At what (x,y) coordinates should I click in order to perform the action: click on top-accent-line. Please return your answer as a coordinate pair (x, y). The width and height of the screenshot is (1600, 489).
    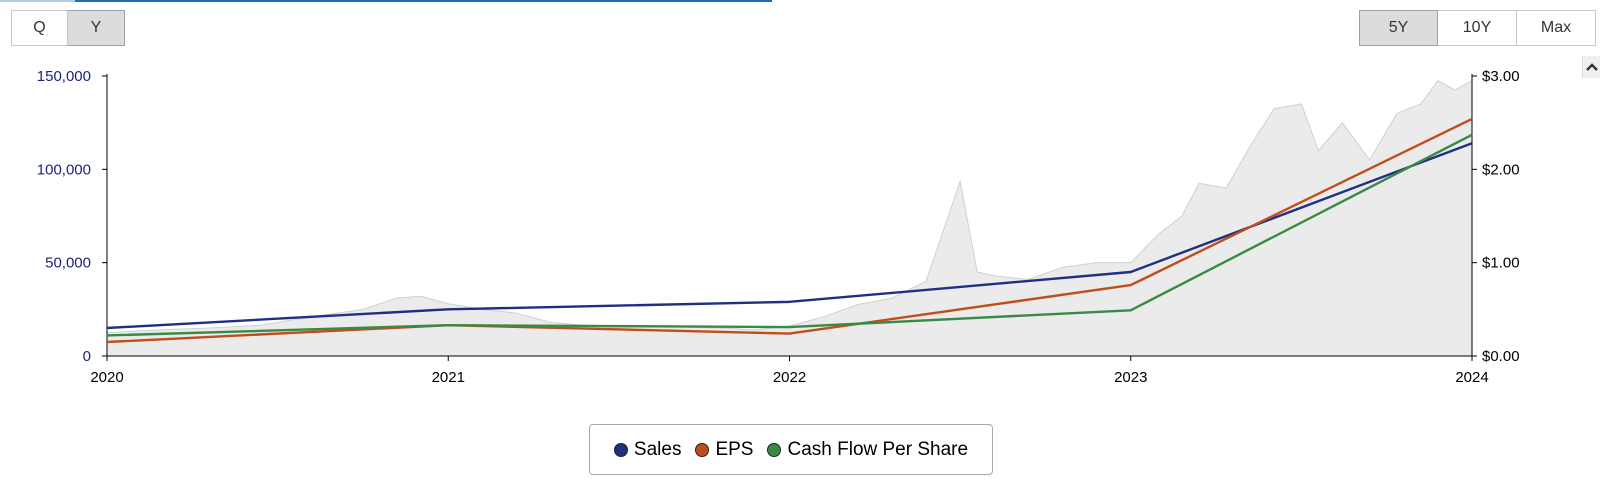
    Looking at the image, I should click on (423, 1).